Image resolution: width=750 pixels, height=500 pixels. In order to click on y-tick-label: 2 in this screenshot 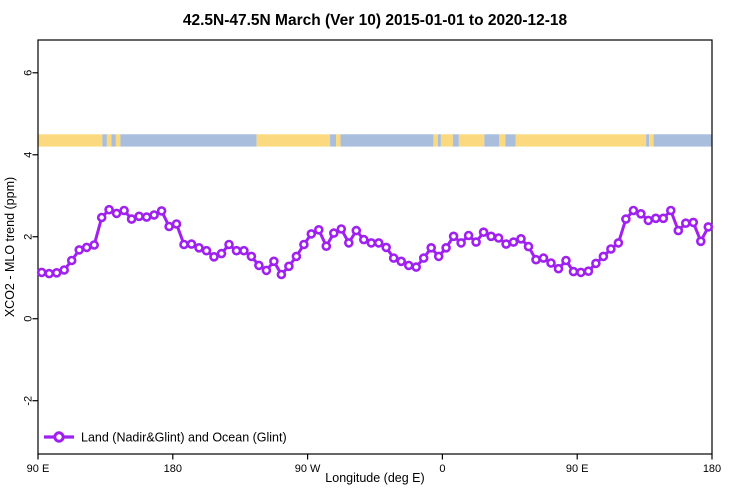, I will do `click(29, 237)`.